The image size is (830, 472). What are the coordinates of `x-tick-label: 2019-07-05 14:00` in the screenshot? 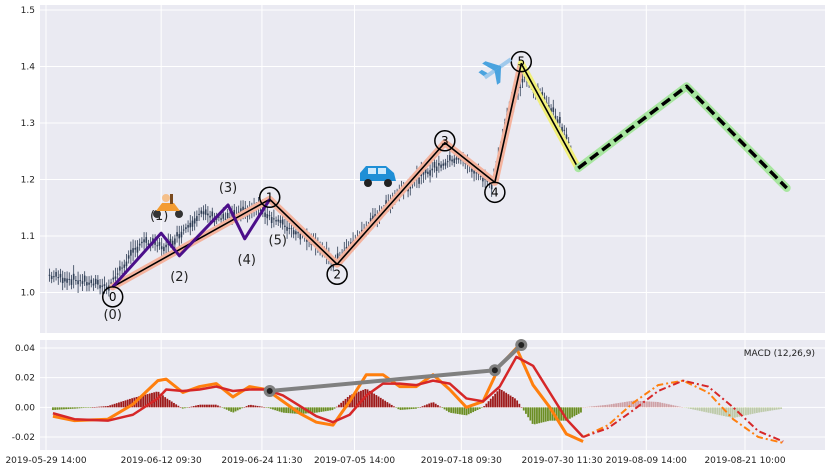 It's located at (354, 461).